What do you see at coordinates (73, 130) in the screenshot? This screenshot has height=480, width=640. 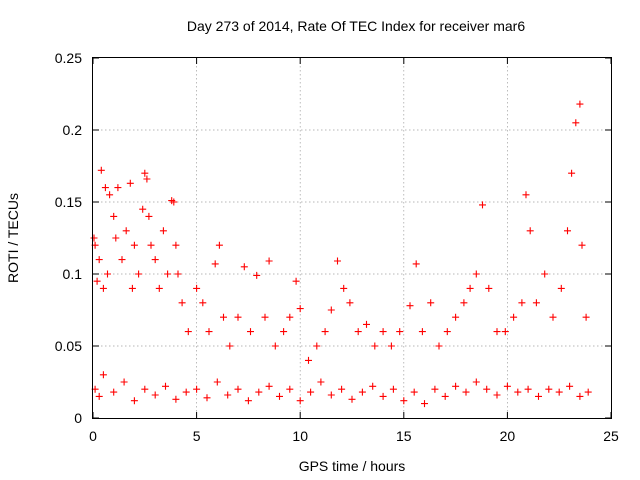 I see `y-tick-label: 0.2` at bounding box center [73, 130].